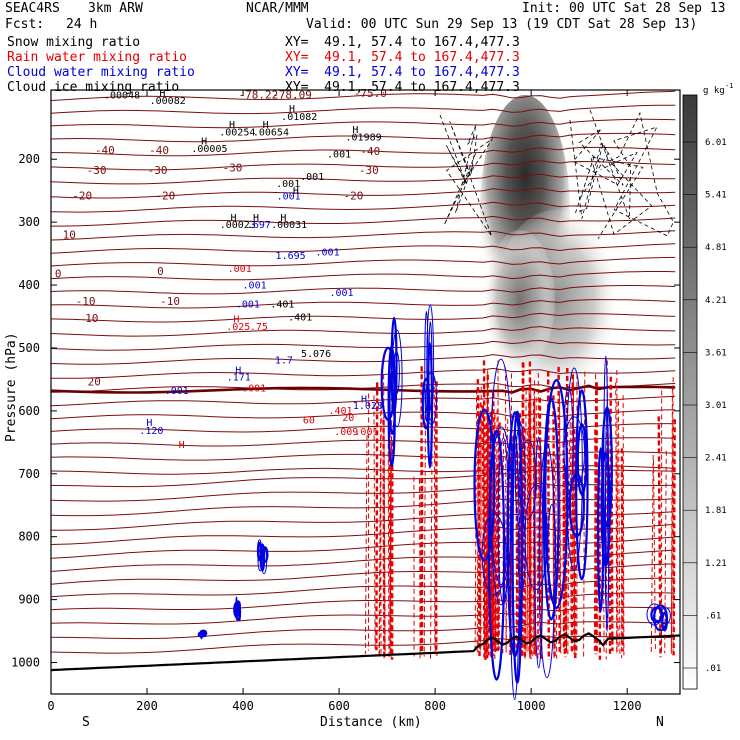 Image resolution: width=740 pixels, height=740 pixels. I want to click on field-value-label: .00048, so click(122, 95).